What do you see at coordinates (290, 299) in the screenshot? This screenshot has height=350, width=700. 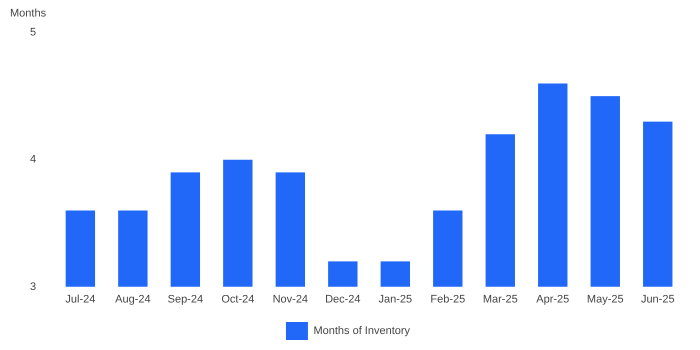 I see `x-tick-label: Nov-24` at bounding box center [290, 299].